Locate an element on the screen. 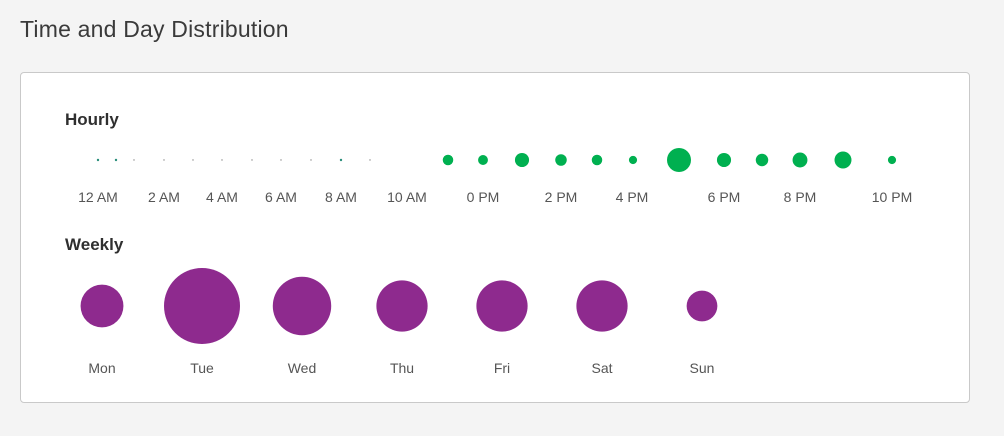 The height and width of the screenshot is (436, 1004). hourly-bubble-12-am is located at coordinates (98, 160).